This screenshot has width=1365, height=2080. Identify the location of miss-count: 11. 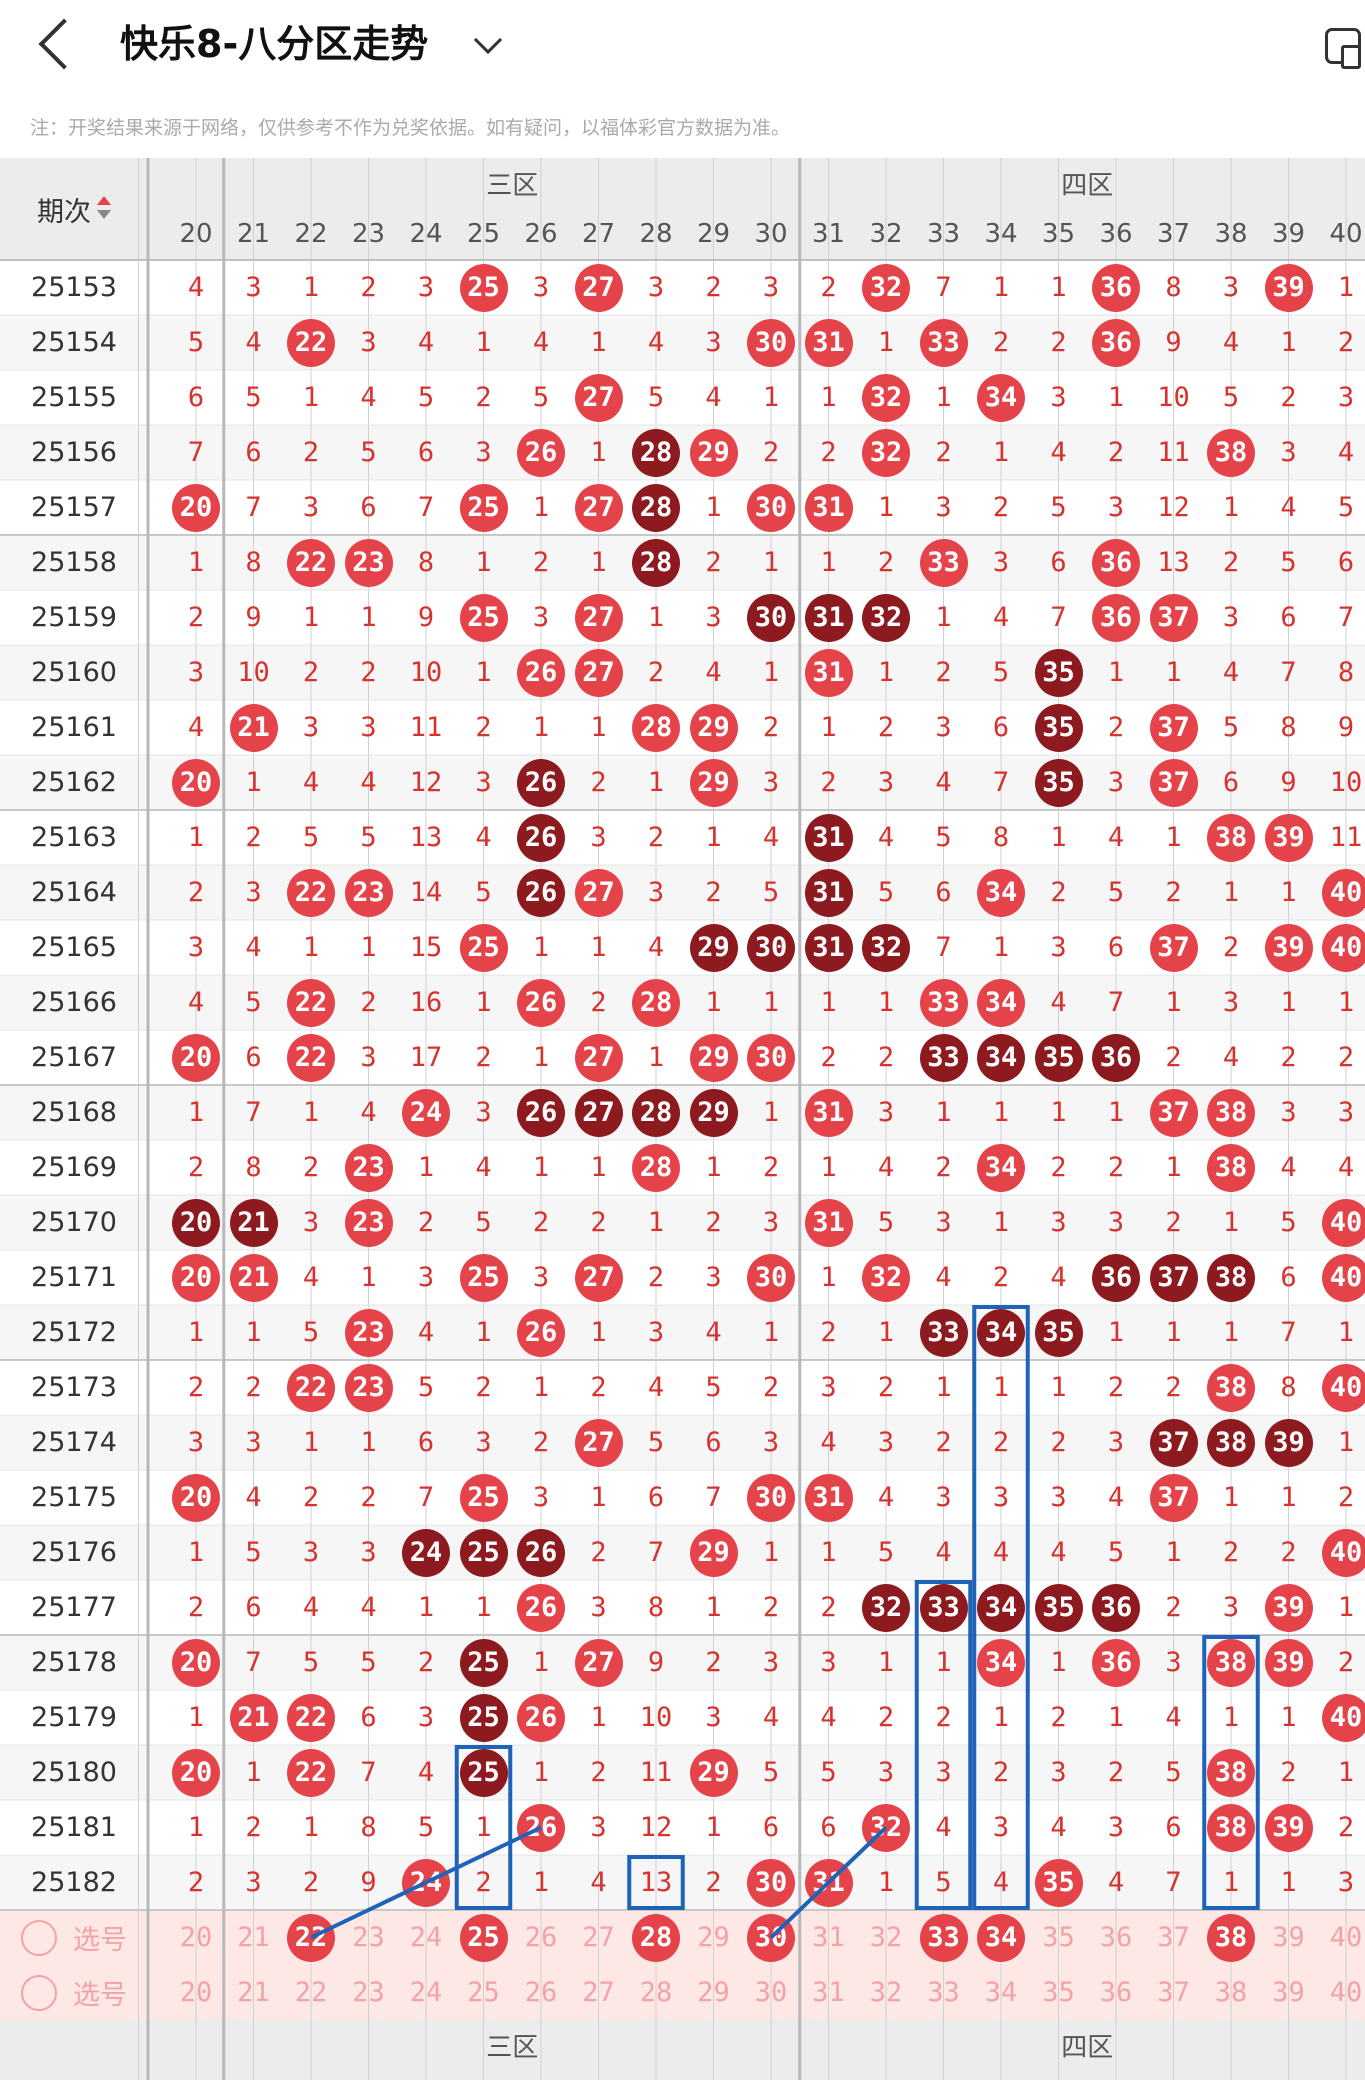
(426, 727).